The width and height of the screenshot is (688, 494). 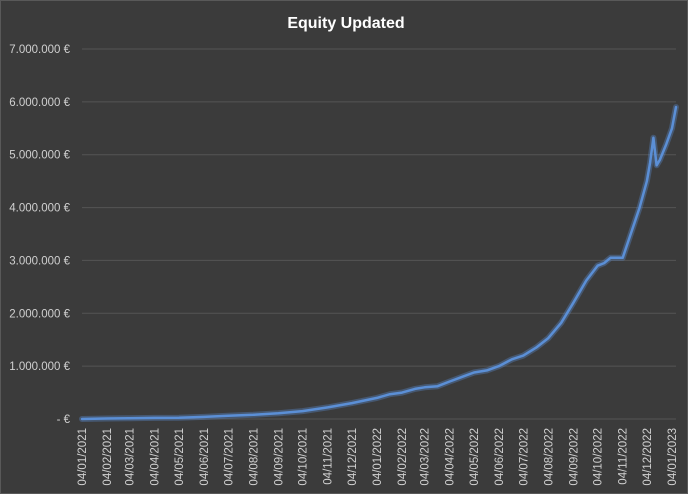 What do you see at coordinates (108, 457) in the screenshot?
I see `x-tick-label: 04/02/2021` at bounding box center [108, 457].